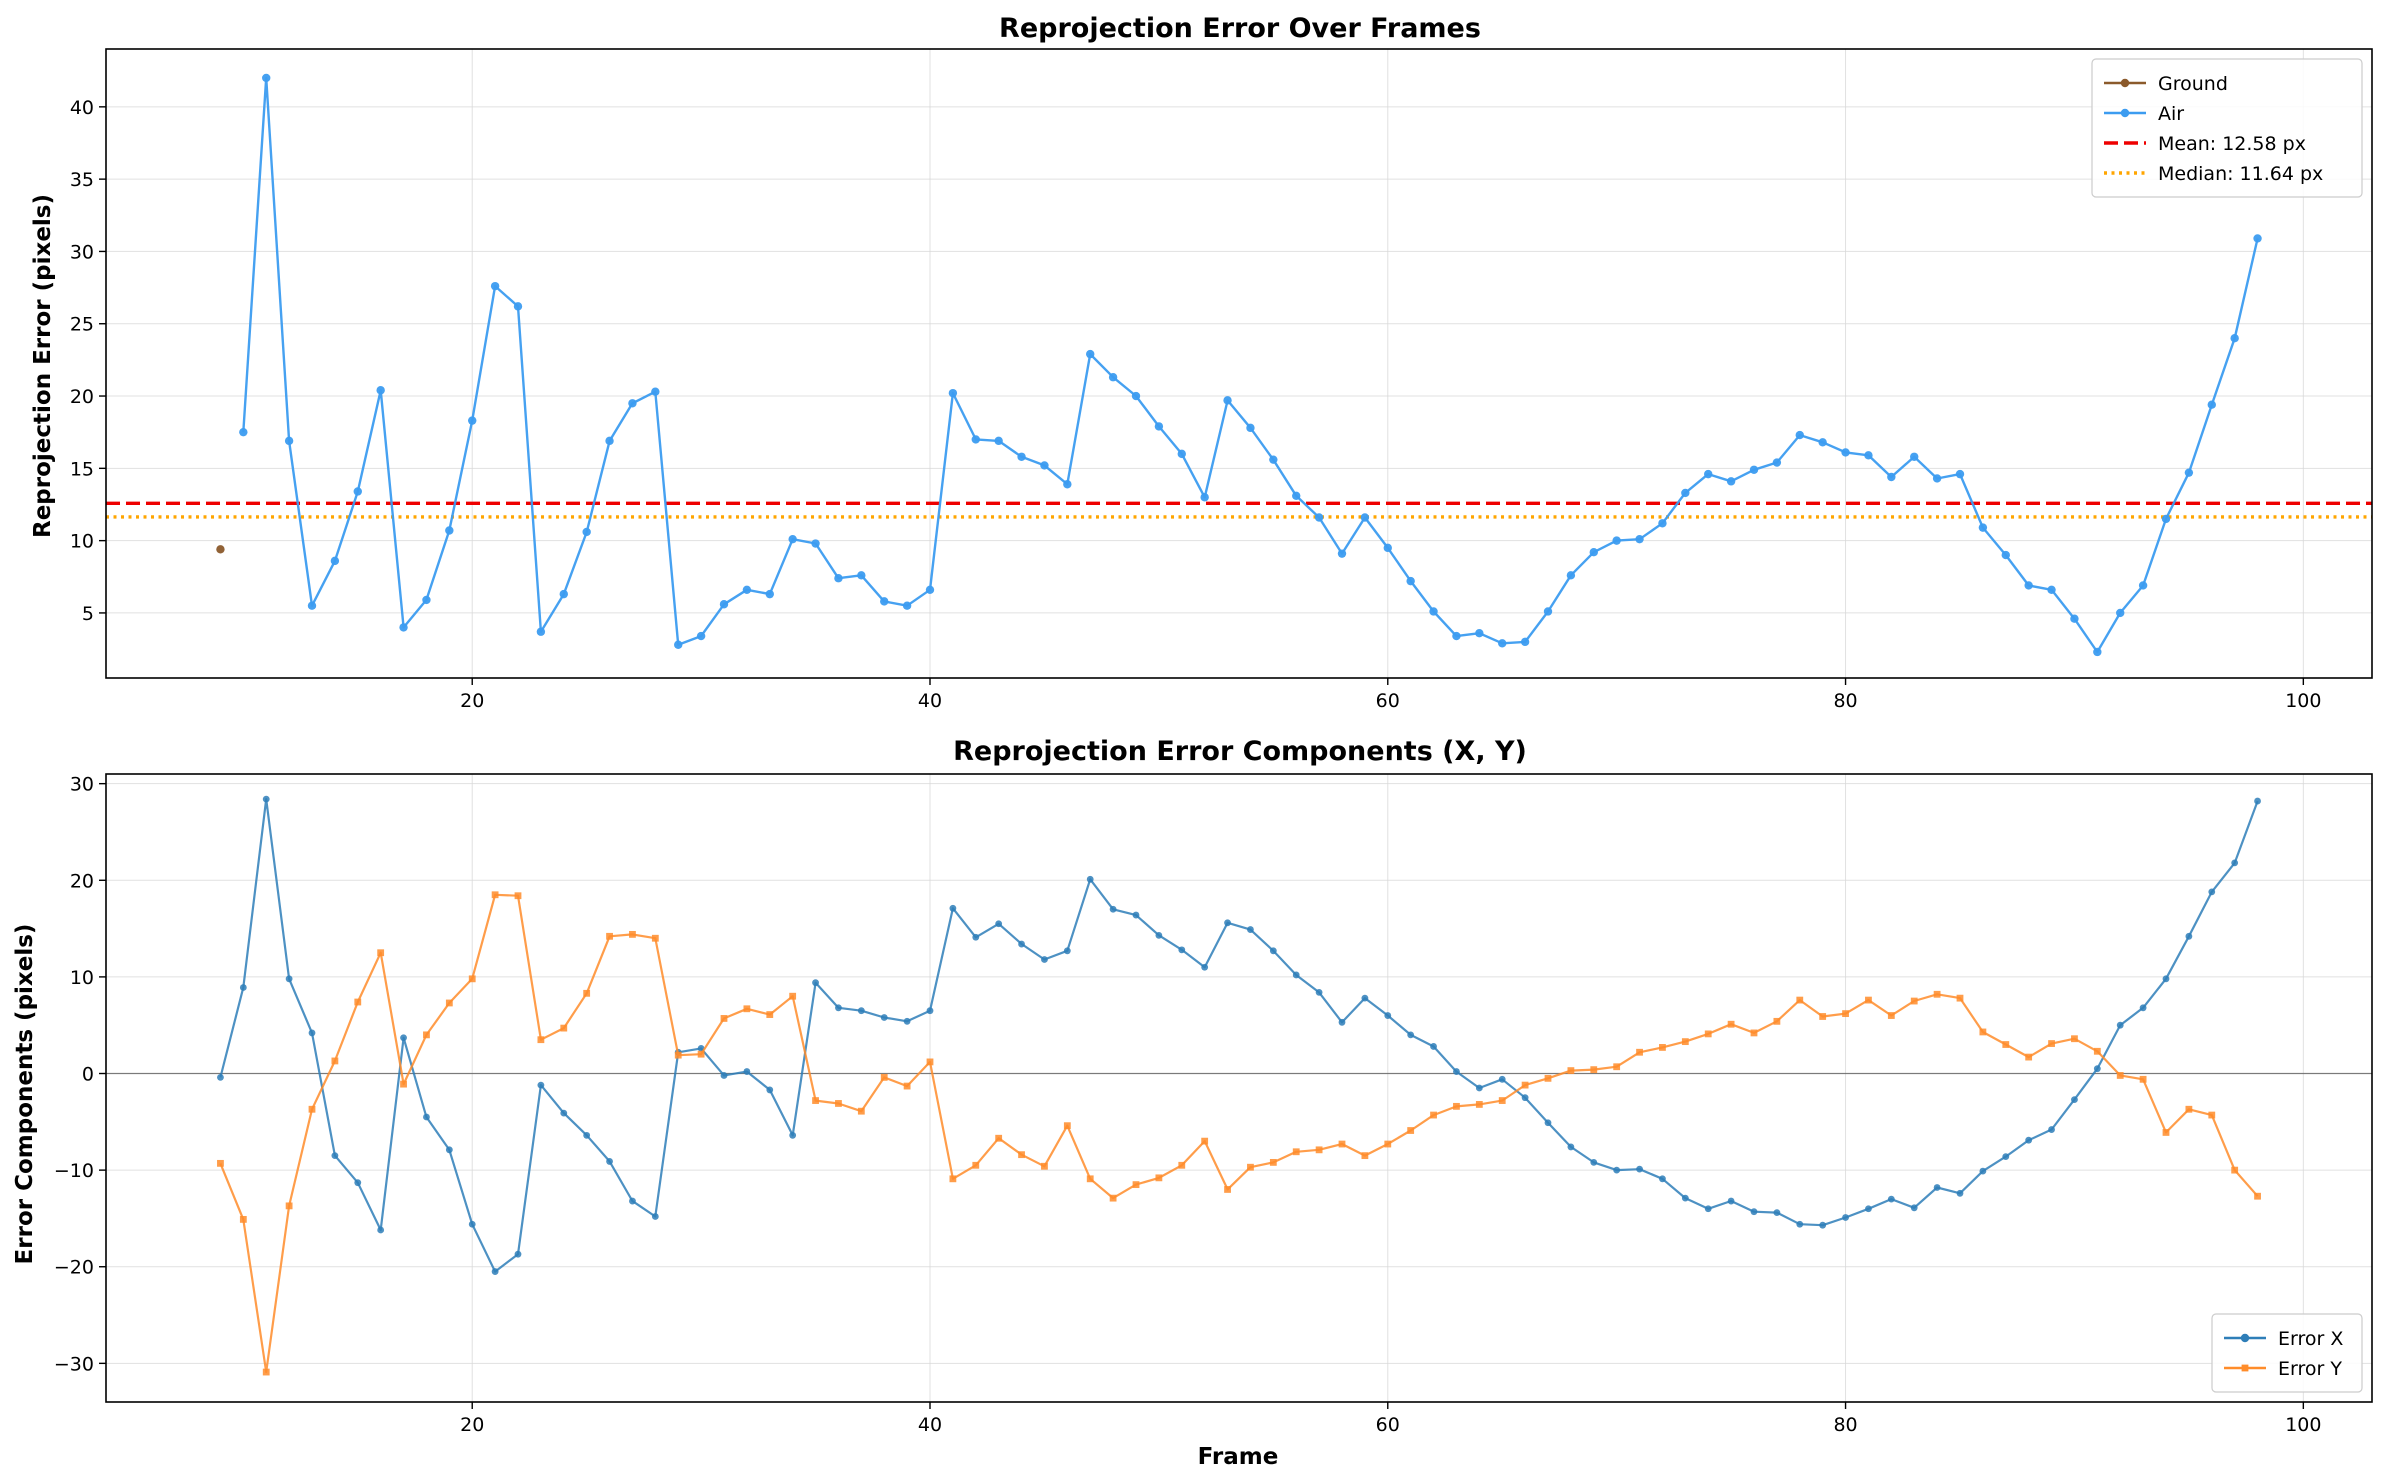 The width and height of the screenshot is (2386, 1484). I want to click on y-tick-label: 40, so click(82, 108).